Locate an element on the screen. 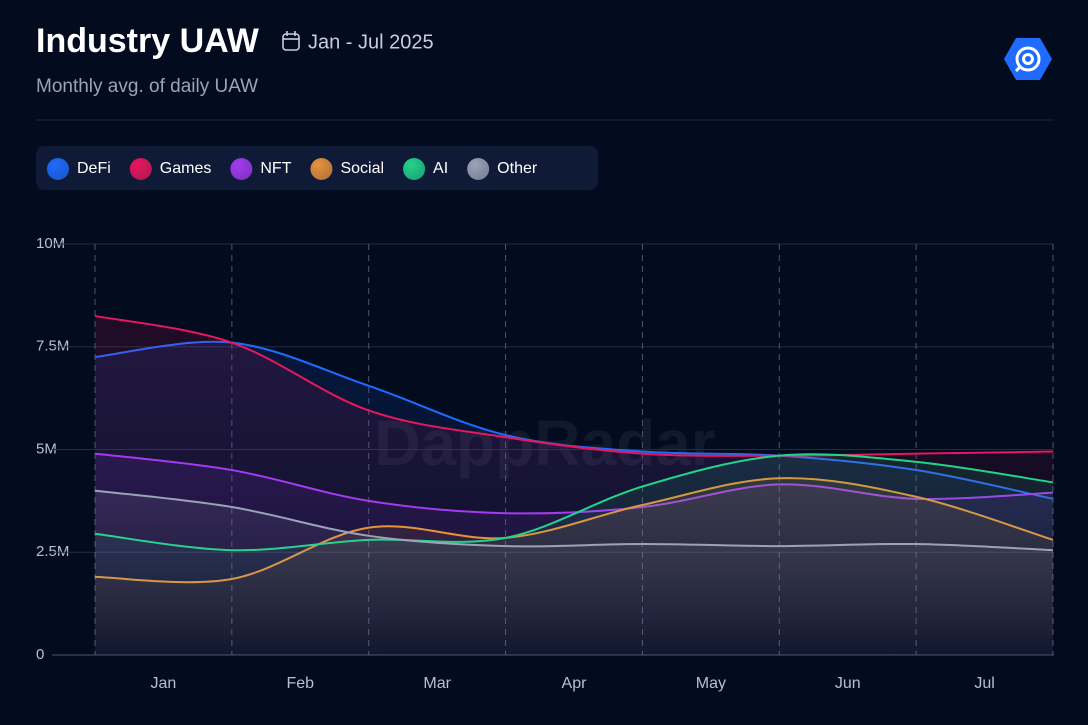 This screenshot has width=1088, height=725. date-range: Jan - Jul 2025 is located at coordinates (371, 42).